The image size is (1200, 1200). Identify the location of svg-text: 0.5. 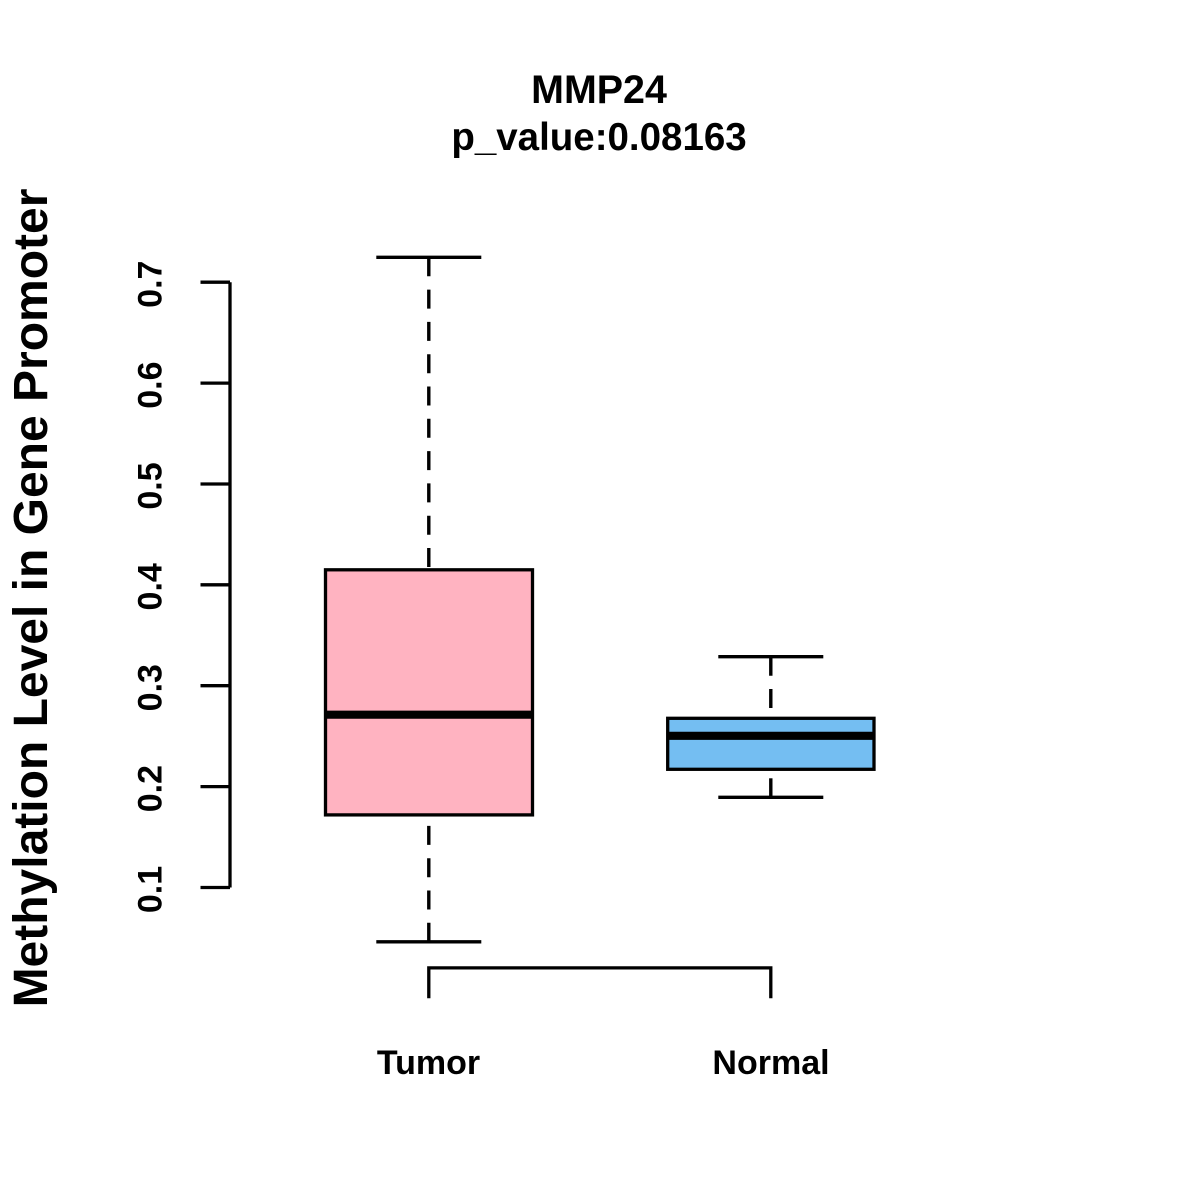
(151, 485).